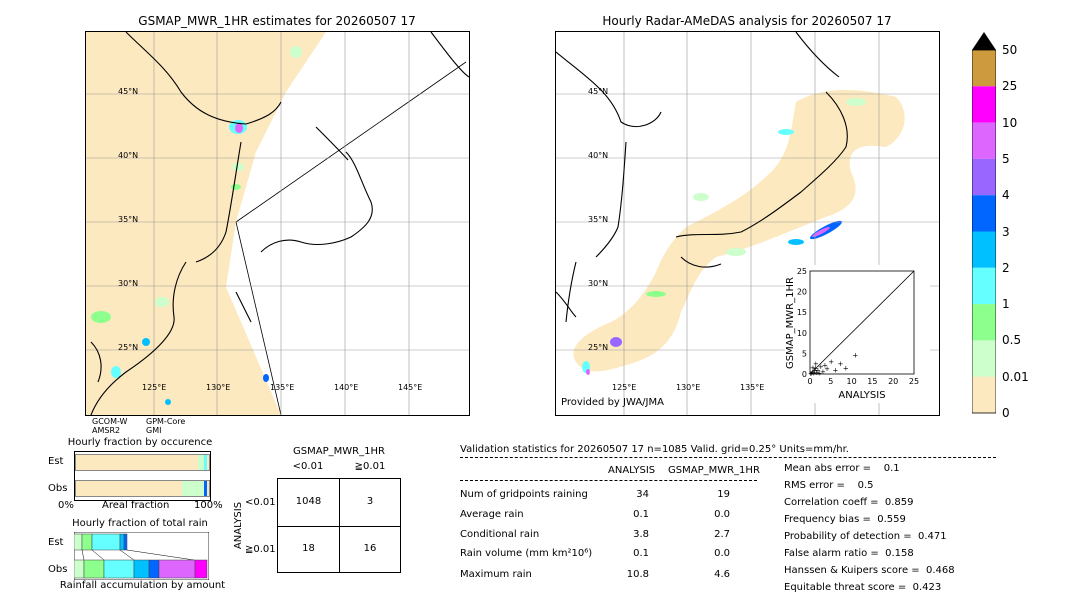  What do you see at coordinates (598, 91) in the screenshot?
I see `r-lat-label-45: 45°N` at bounding box center [598, 91].